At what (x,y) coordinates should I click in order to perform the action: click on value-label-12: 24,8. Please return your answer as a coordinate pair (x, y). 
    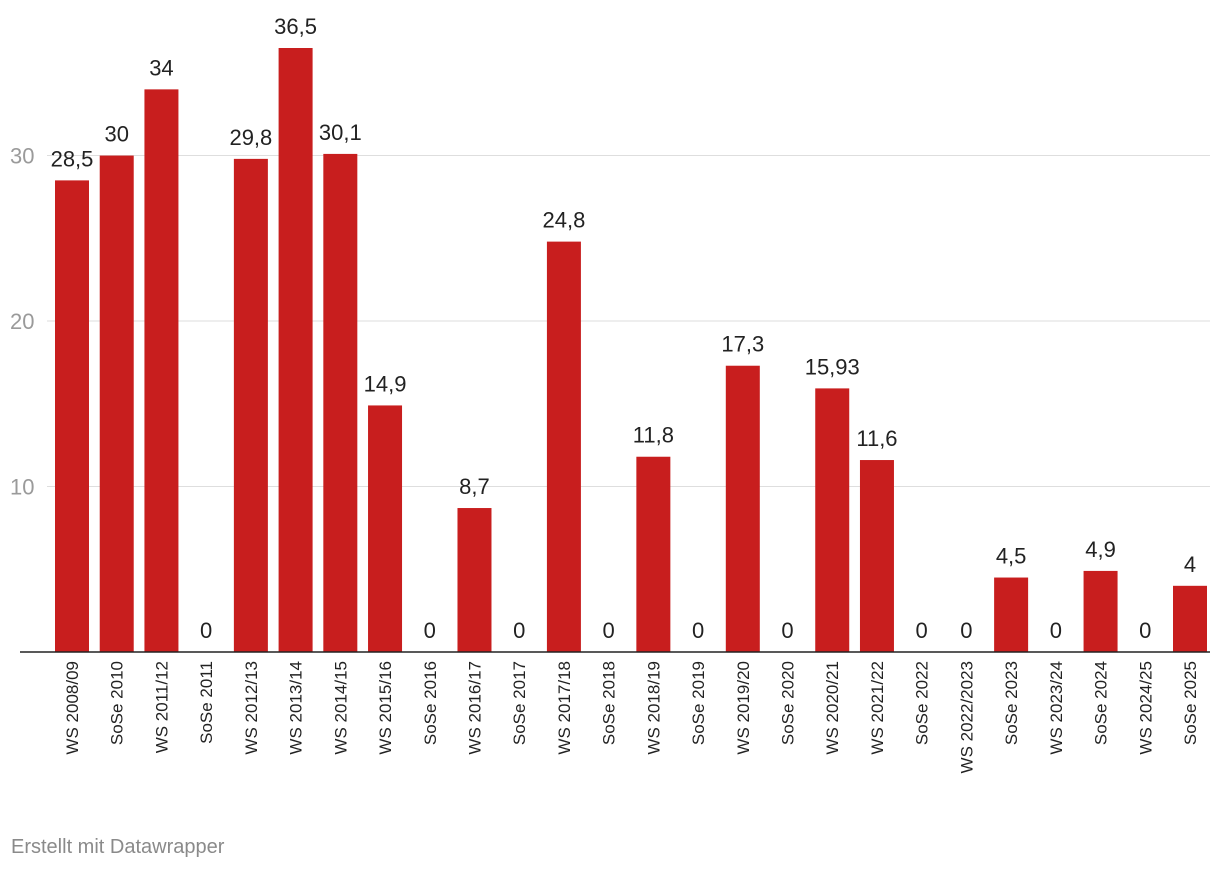
    Looking at the image, I should click on (564, 220).